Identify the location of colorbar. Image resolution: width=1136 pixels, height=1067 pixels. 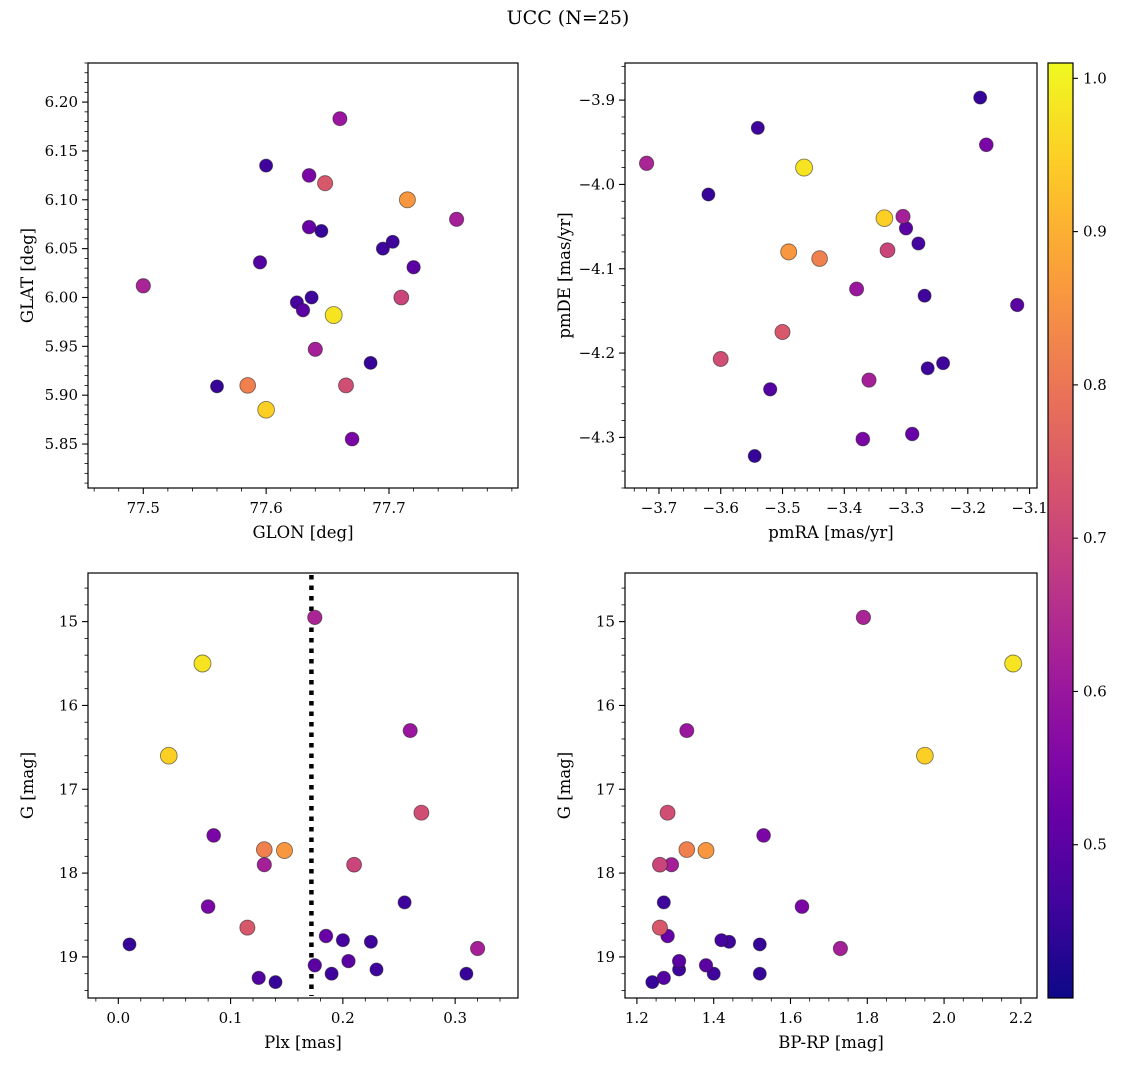
(1060, 530).